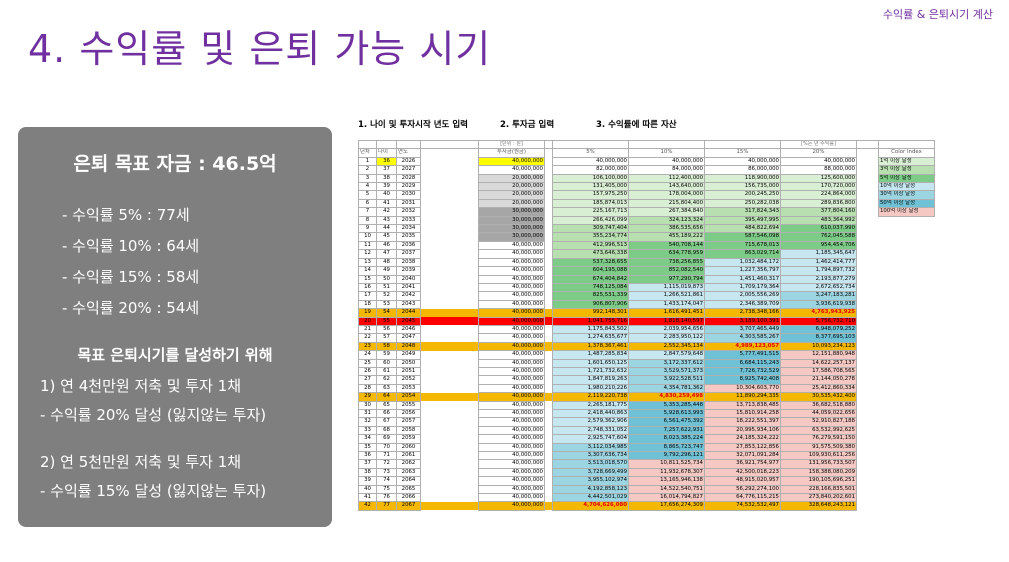 The image size is (1009, 562). Describe the element at coordinates (818, 313) in the screenshot. I see `row-value: 4,763,943,925` at that location.